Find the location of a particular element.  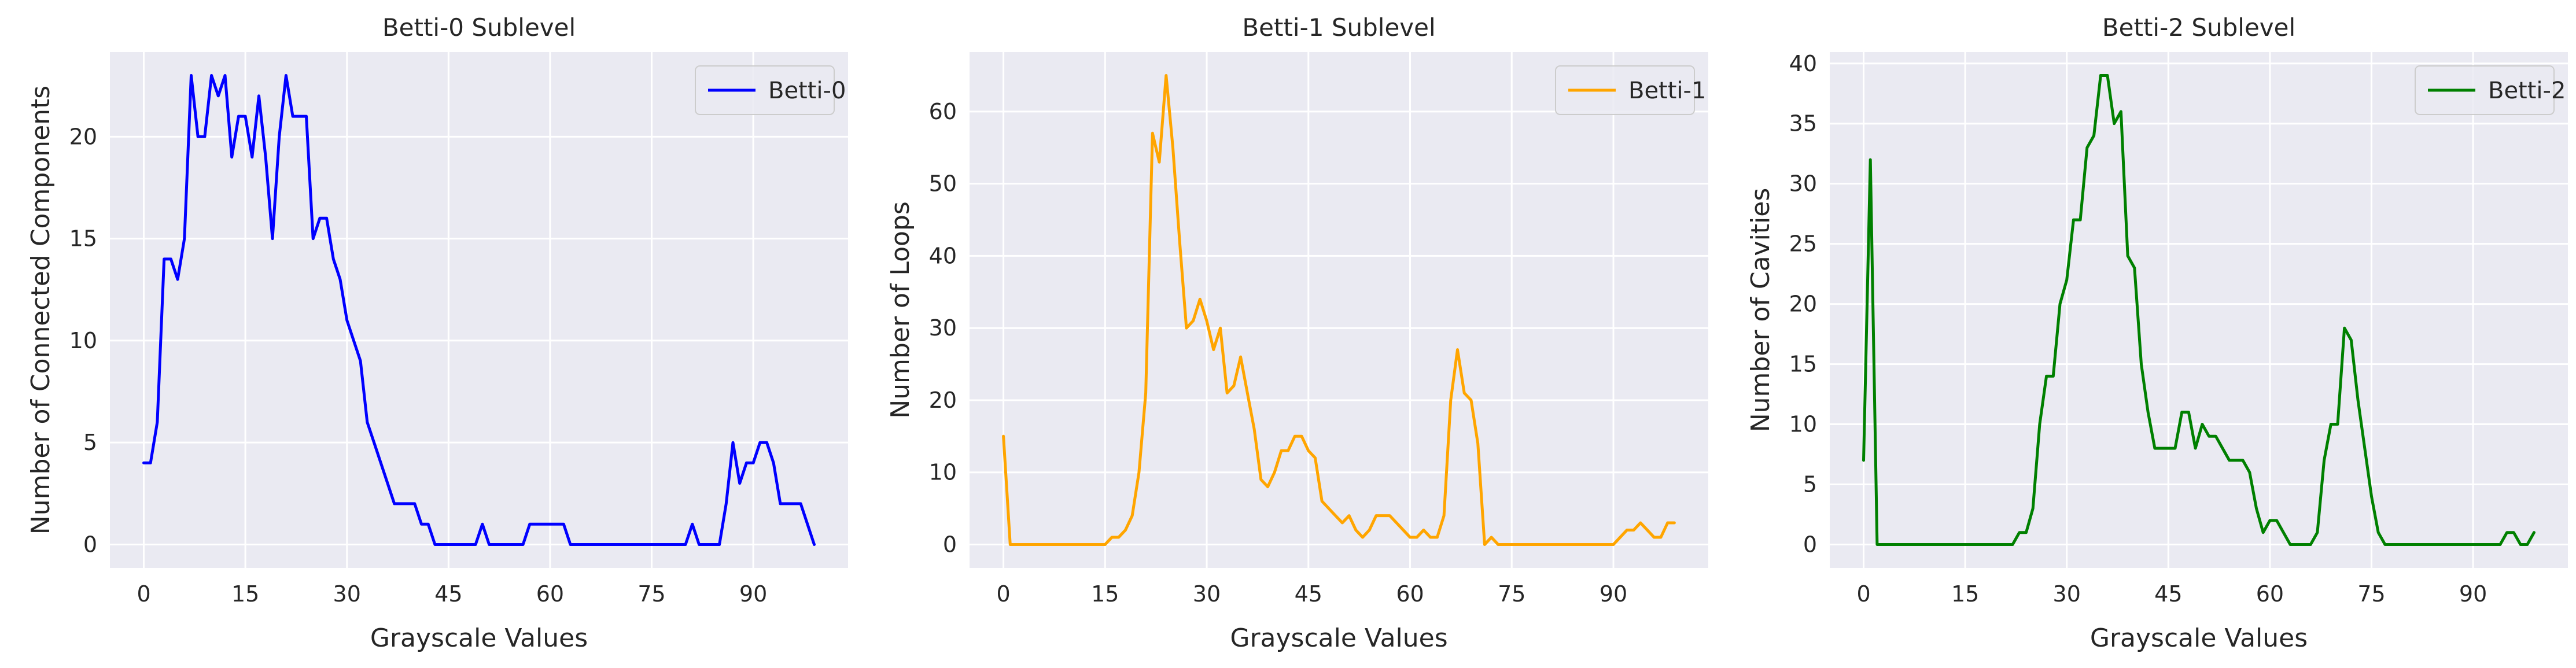

chart-title: Betti-1 Sublevel is located at coordinates (1338, 28).